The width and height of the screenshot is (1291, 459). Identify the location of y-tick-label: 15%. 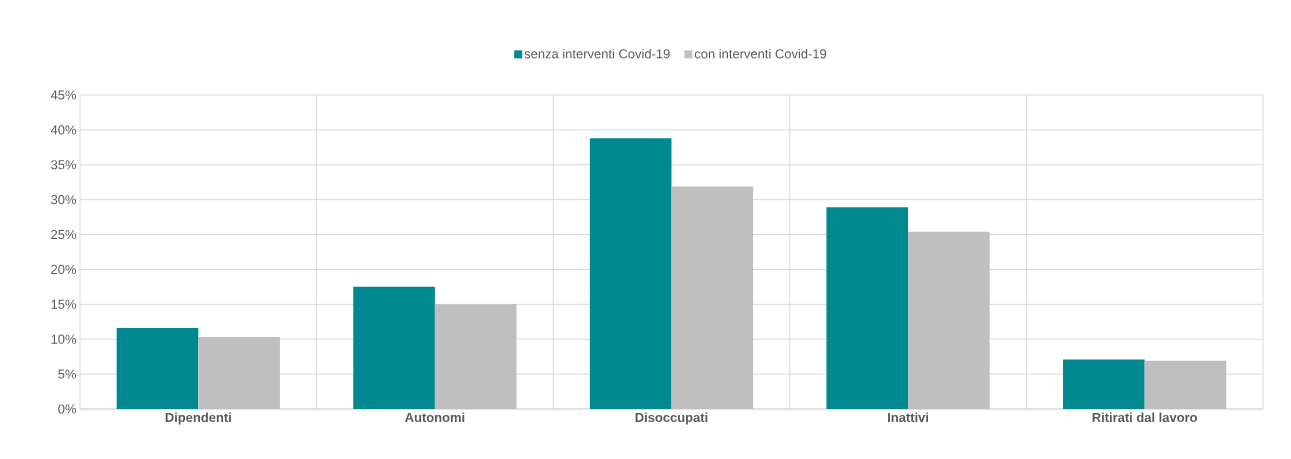
(64, 304).